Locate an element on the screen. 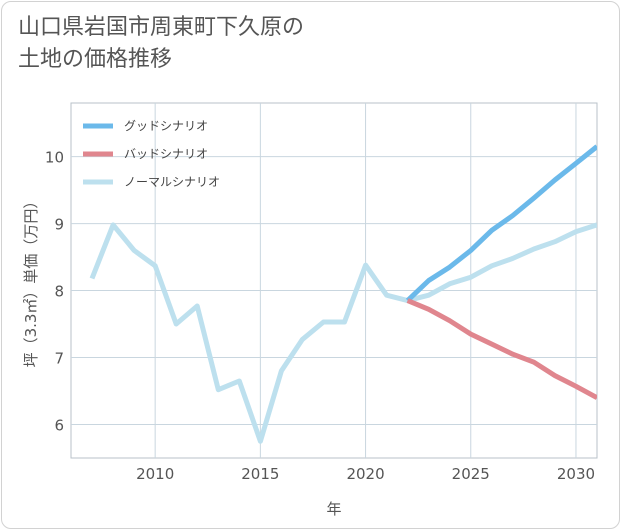 The height and width of the screenshot is (530, 621). legend-normal-scenario: ノーマルシナリオ is located at coordinates (151, 182).